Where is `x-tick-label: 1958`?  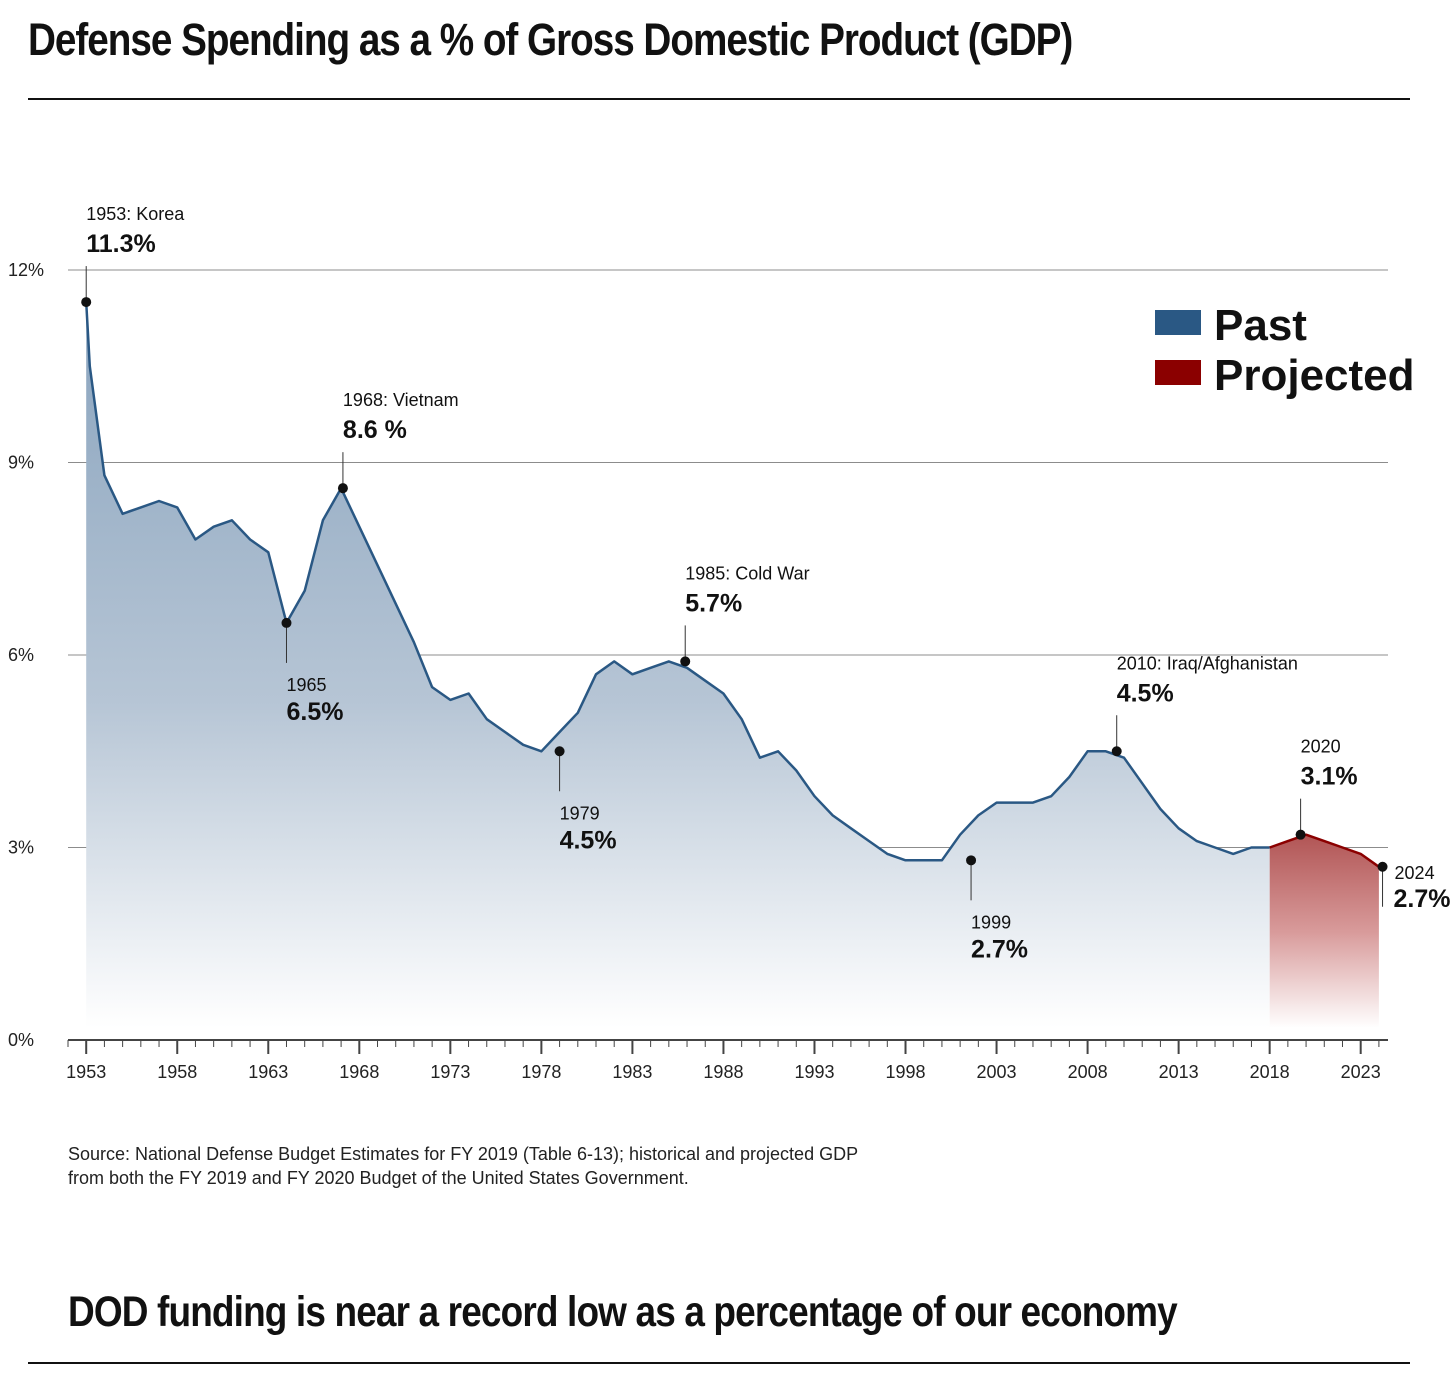 x-tick-label: 1958 is located at coordinates (177, 1072).